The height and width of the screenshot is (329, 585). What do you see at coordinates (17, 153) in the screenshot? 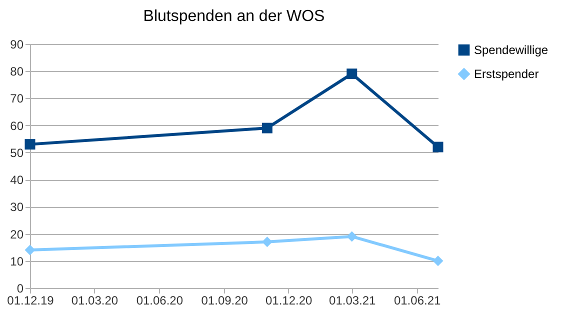
I see `y-tick-label: 50` at bounding box center [17, 153].